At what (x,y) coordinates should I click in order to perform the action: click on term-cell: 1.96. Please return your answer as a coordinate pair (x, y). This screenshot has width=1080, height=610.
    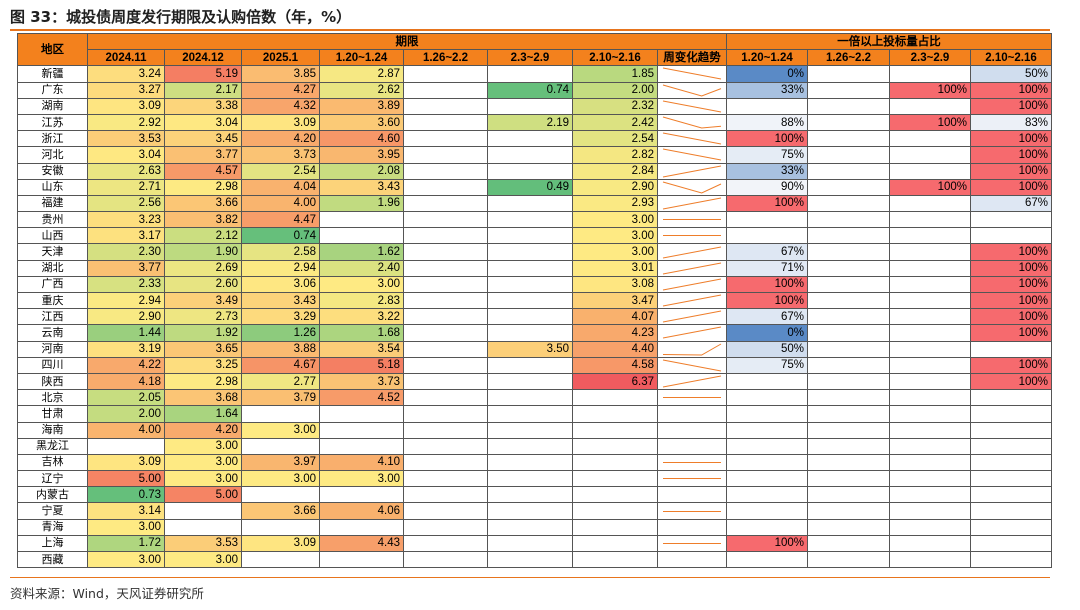
    Looking at the image, I should click on (361, 203).